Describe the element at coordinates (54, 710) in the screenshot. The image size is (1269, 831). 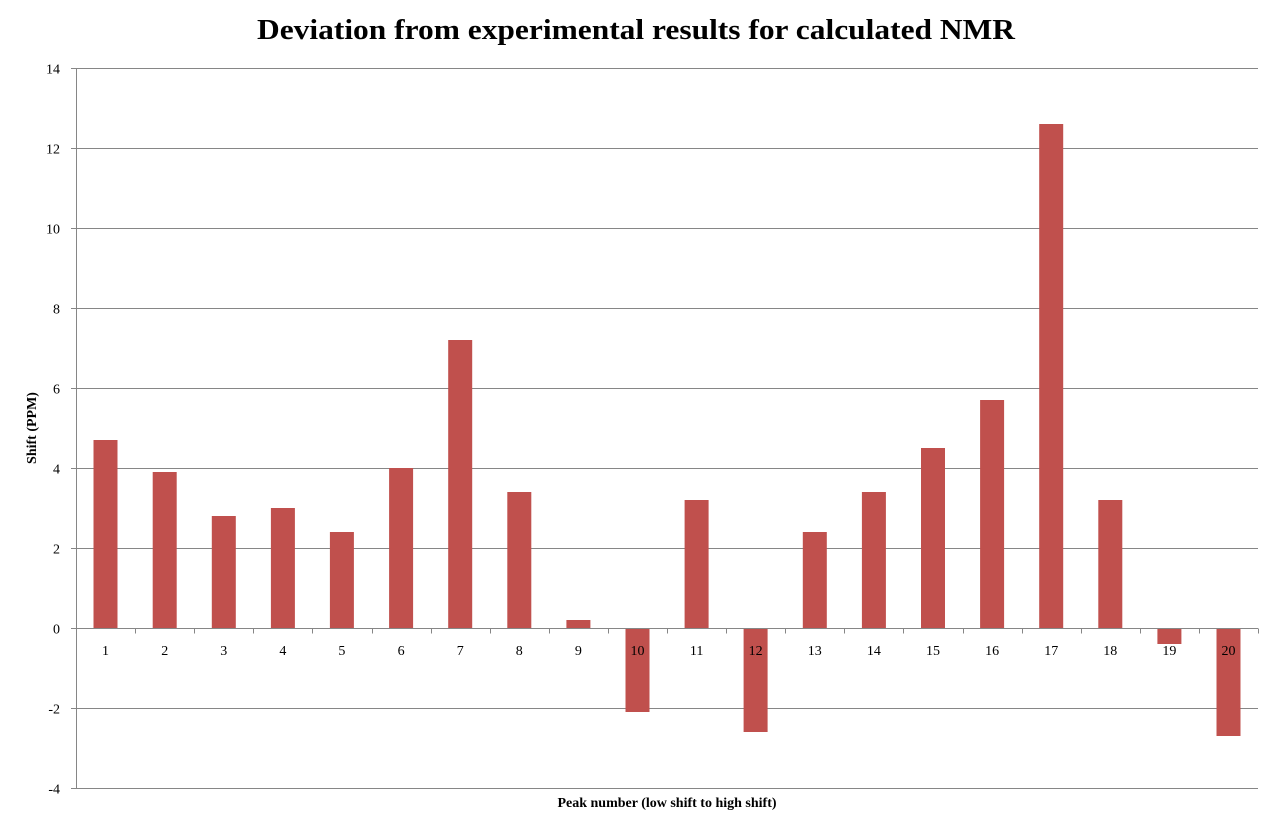
I see `y-tick-label: -2` at that location.